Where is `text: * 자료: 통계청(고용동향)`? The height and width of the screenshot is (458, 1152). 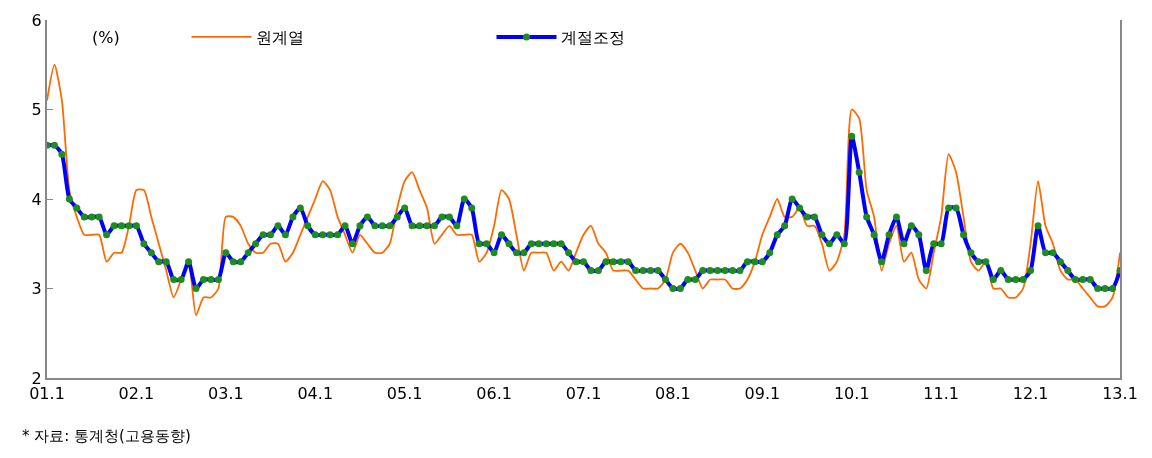 text: * 자료: 통계청(고용동향) is located at coordinates (106, 436).